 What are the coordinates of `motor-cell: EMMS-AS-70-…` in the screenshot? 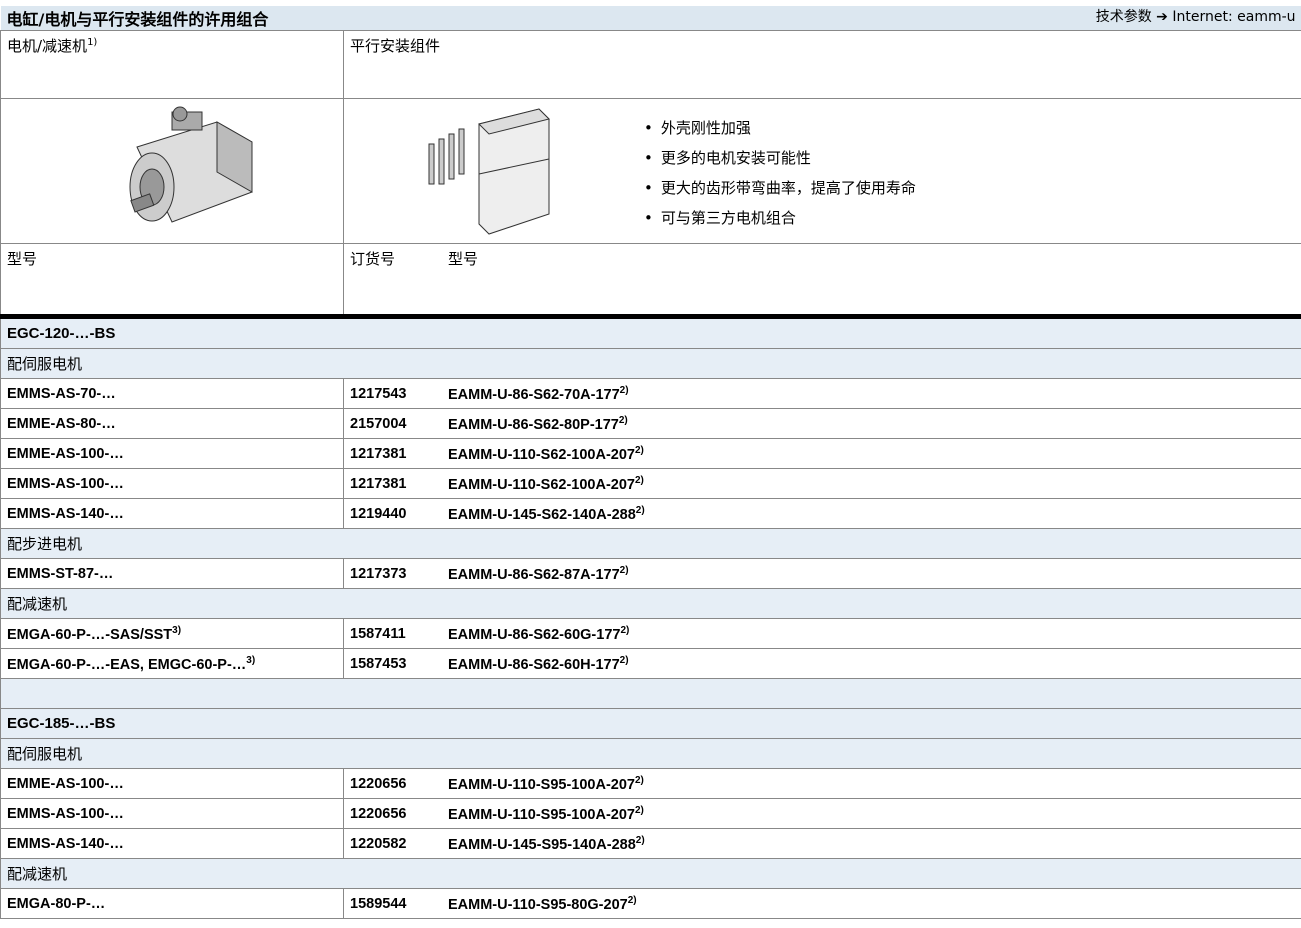 It's located at (172, 393).